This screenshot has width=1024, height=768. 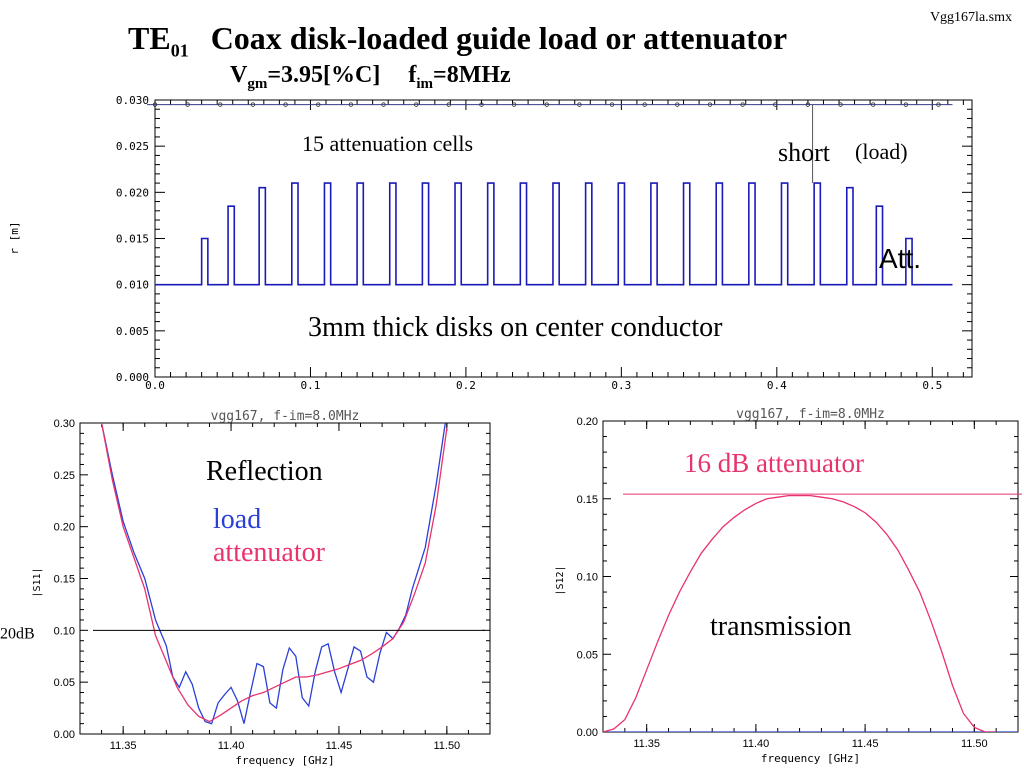 What do you see at coordinates (132, 377) in the screenshot?
I see `y-tick-label: 0.000` at bounding box center [132, 377].